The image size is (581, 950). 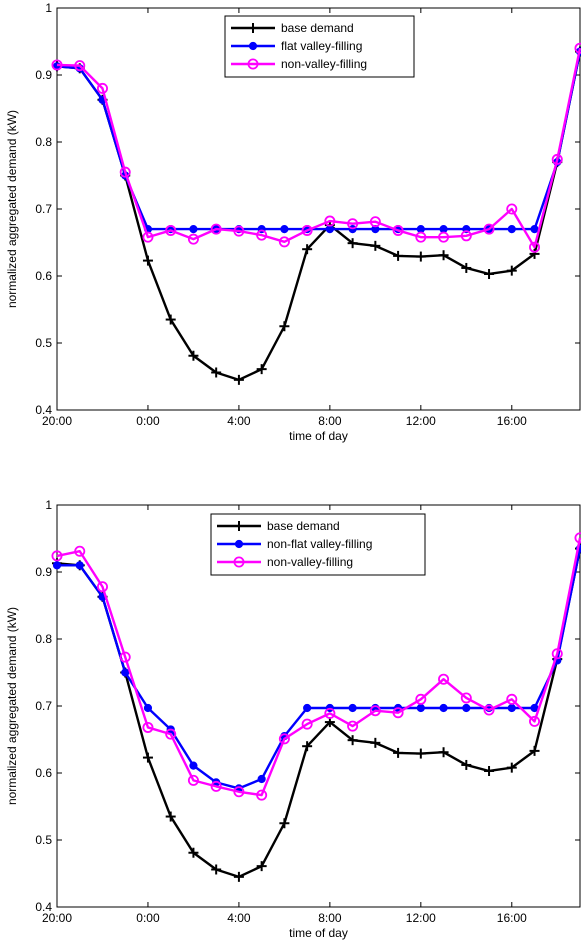 What do you see at coordinates (303, 526) in the screenshot?
I see `legend-label: base demand` at bounding box center [303, 526].